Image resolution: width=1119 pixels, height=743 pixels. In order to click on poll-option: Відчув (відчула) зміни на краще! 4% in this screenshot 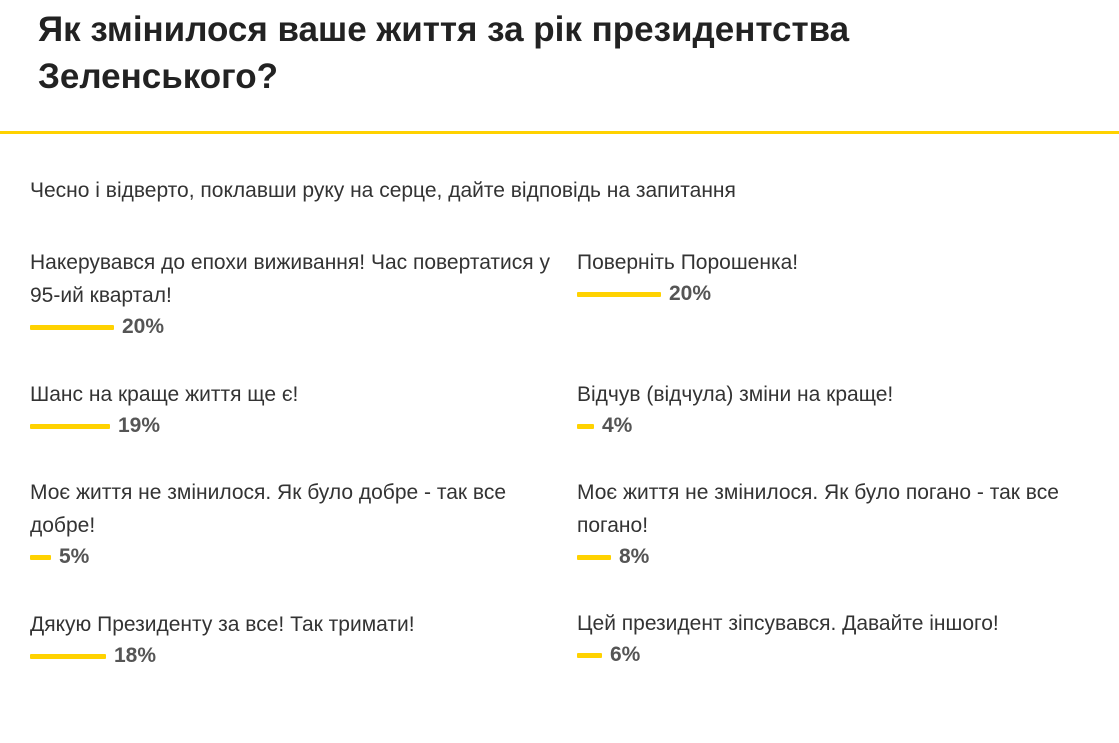, I will do `click(837, 409)`.